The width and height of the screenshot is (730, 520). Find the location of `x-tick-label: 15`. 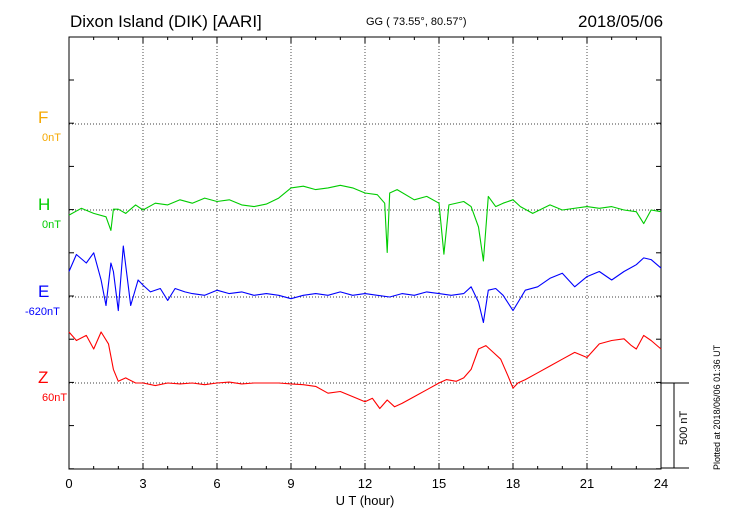

x-tick-label: 15 is located at coordinates (439, 483).